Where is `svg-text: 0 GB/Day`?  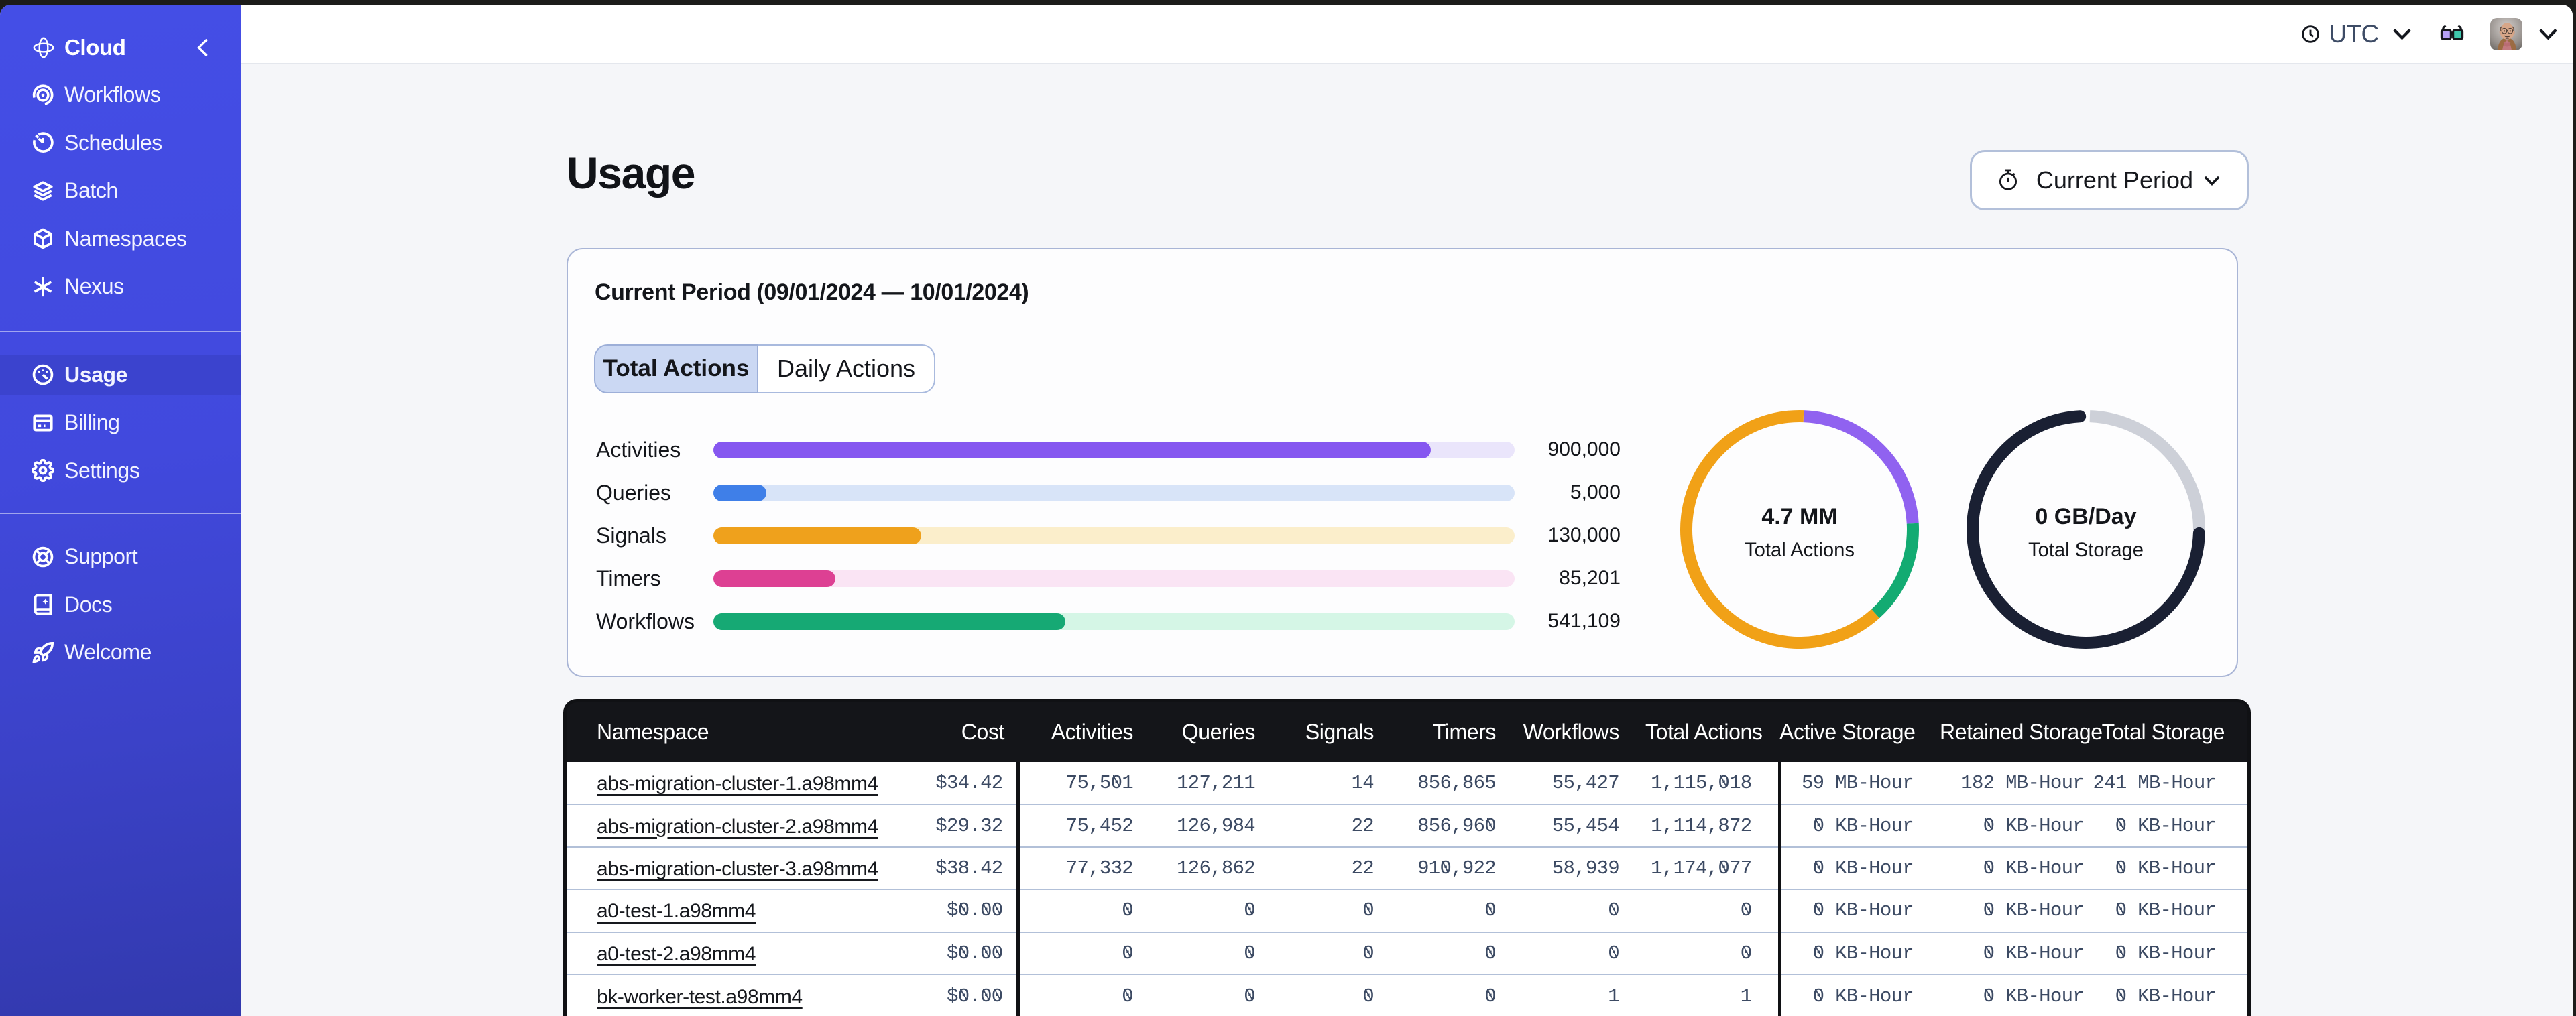
svg-text: 0 GB/Day is located at coordinates (2085, 516).